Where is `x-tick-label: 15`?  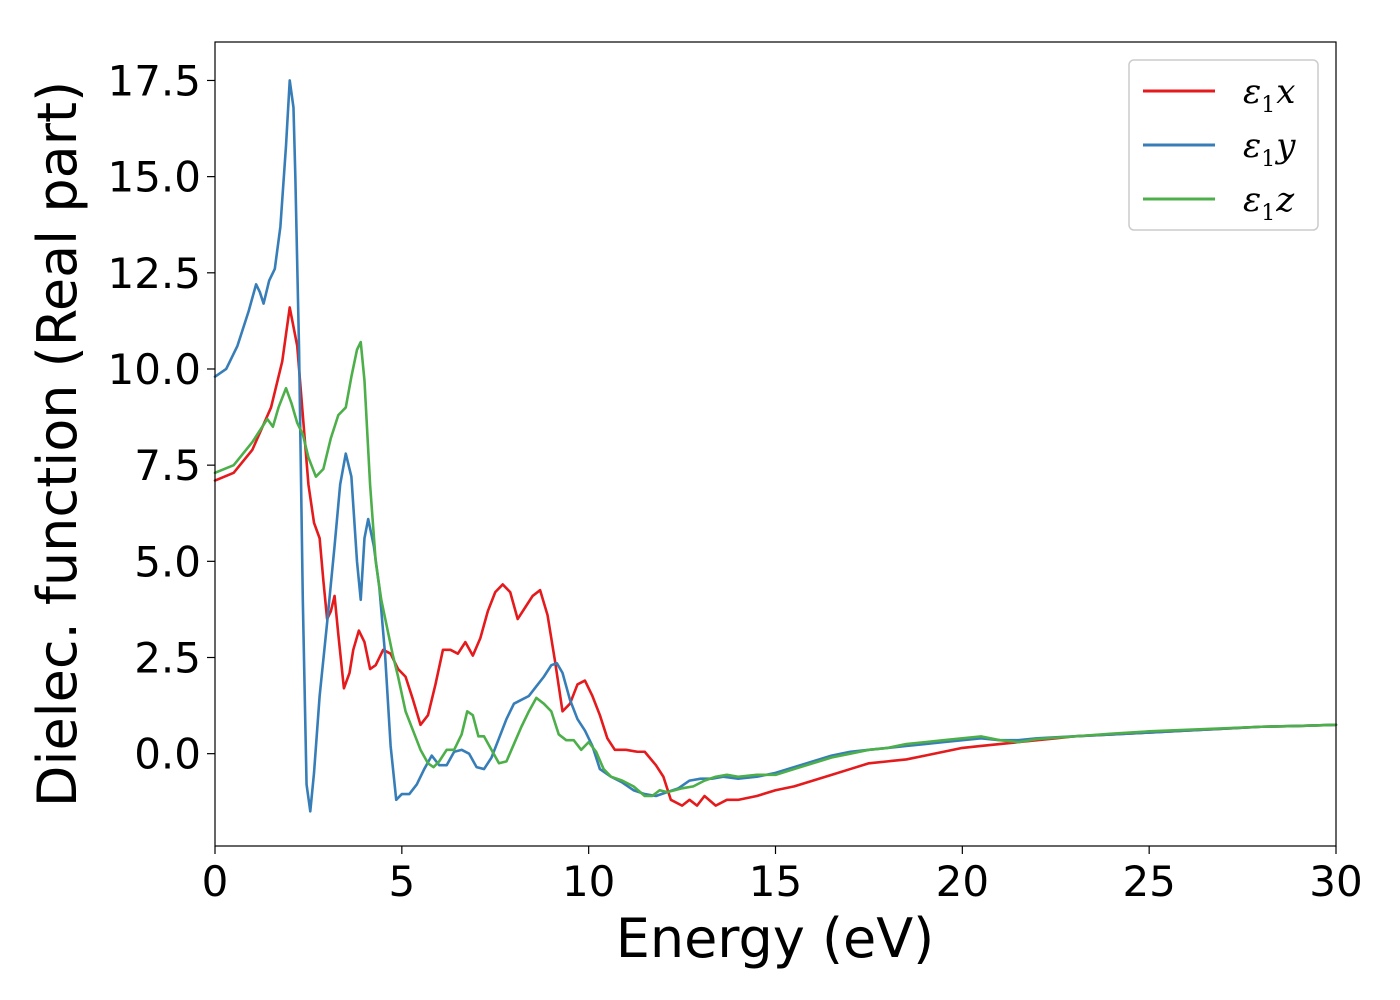 x-tick-label: 15 is located at coordinates (775, 881).